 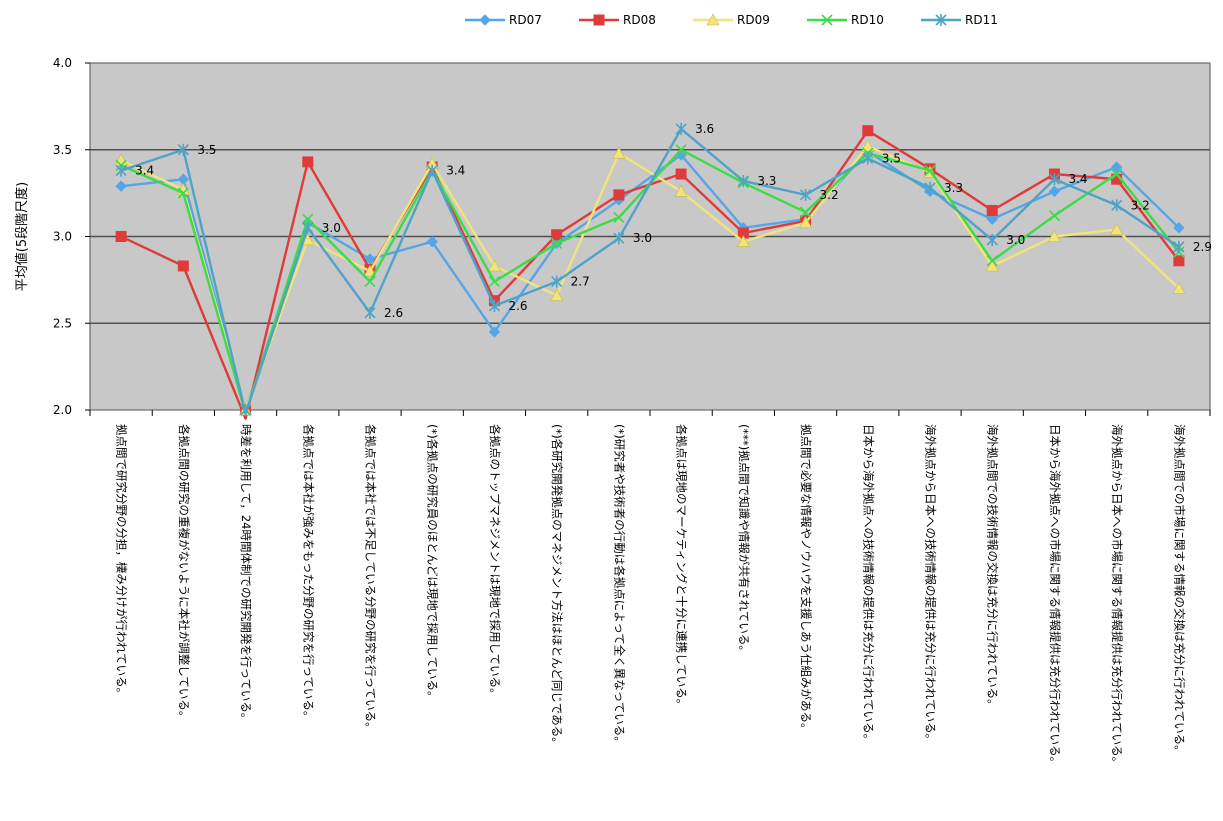 What do you see at coordinates (433, 563) in the screenshot?
I see `x-tick-label: (*)各拠点の研究員のほとんどは現地で採用している。` at bounding box center [433, 563].